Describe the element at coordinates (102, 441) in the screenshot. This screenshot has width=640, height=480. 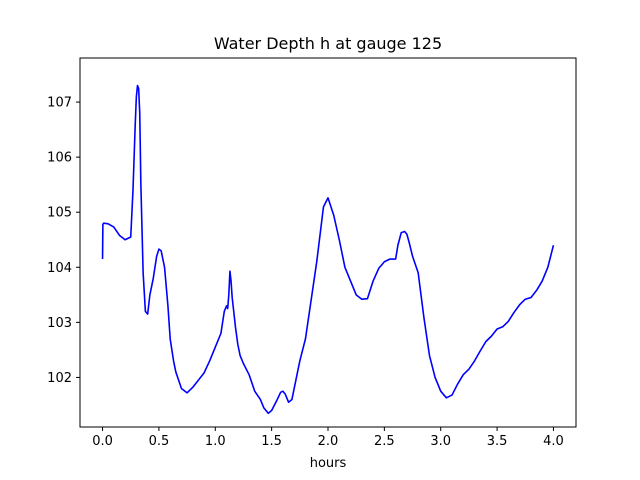
I see `x-tick-label: 0.0` at that location.